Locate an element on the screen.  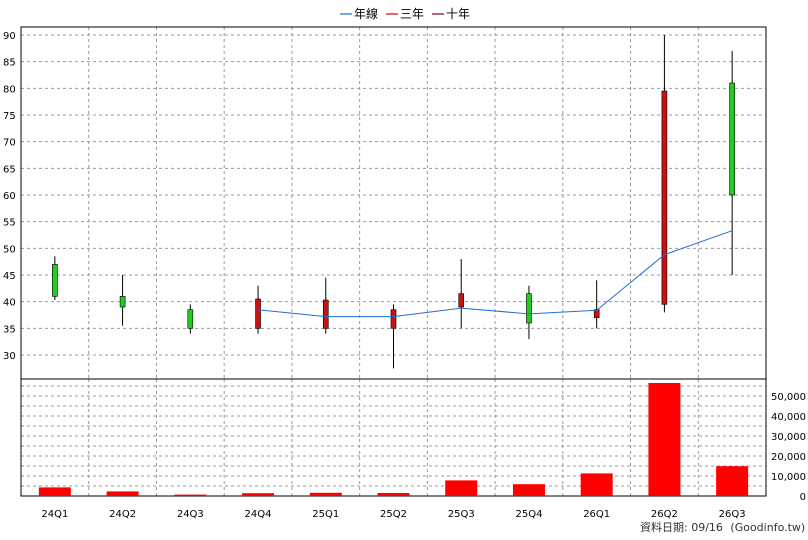
candle-26Q1 is located at coordinates (596, 304).